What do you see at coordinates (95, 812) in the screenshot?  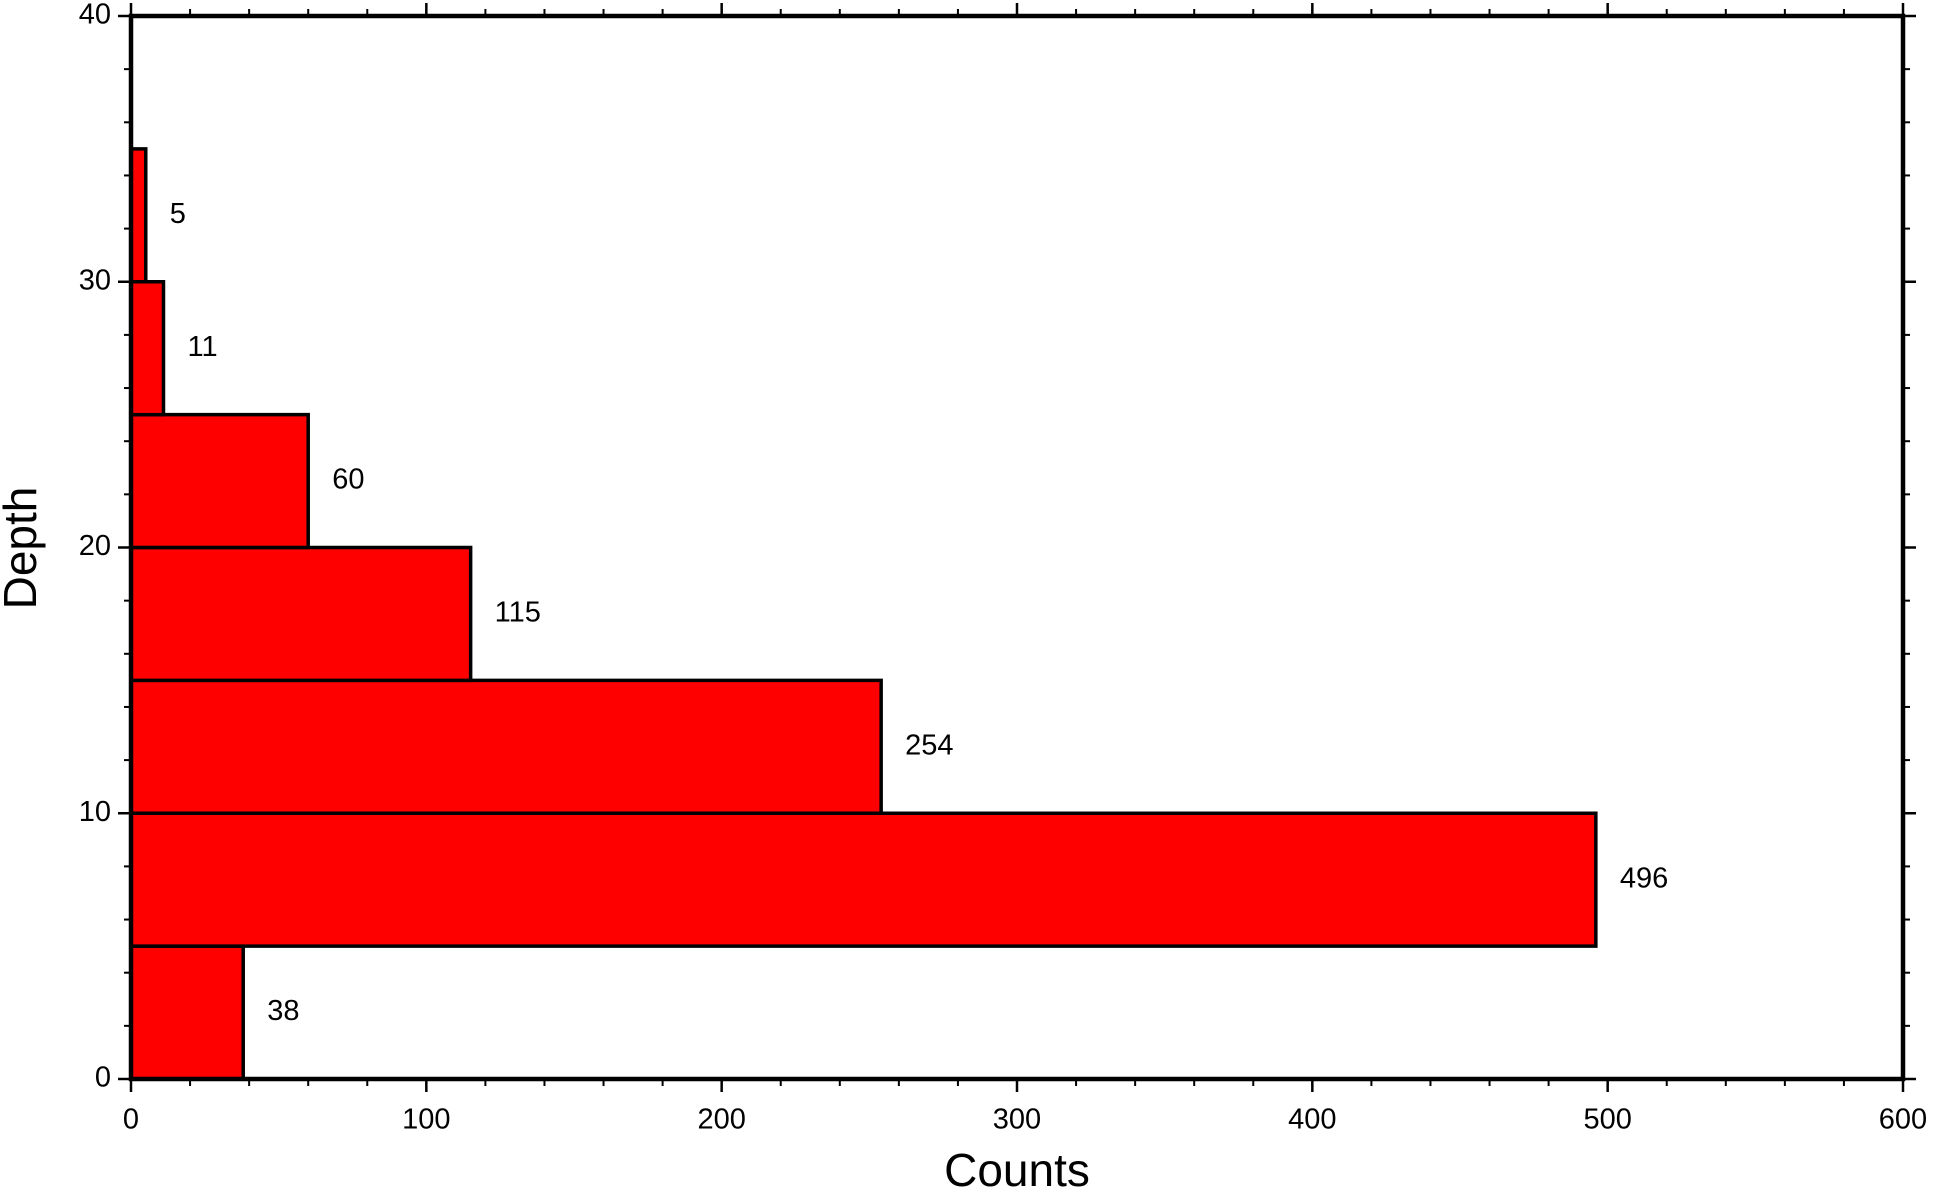 I see `y-tick-label: 10` at bounding box center [95, 812].